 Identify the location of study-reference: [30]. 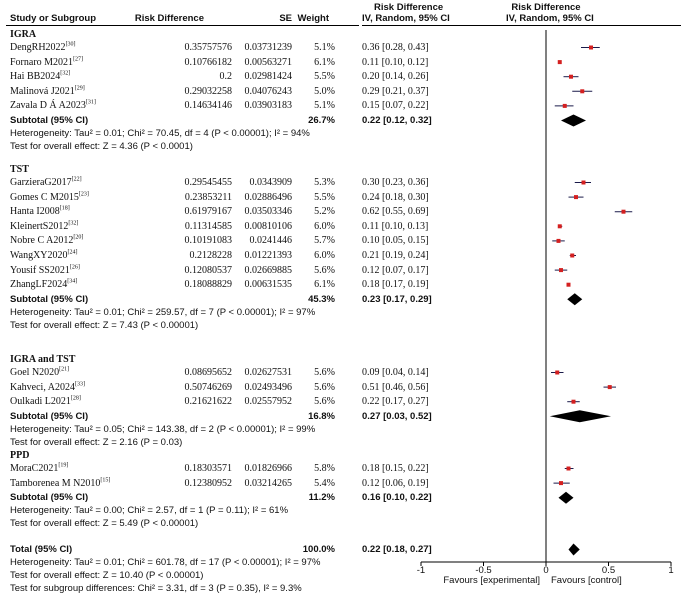
(70, 44).